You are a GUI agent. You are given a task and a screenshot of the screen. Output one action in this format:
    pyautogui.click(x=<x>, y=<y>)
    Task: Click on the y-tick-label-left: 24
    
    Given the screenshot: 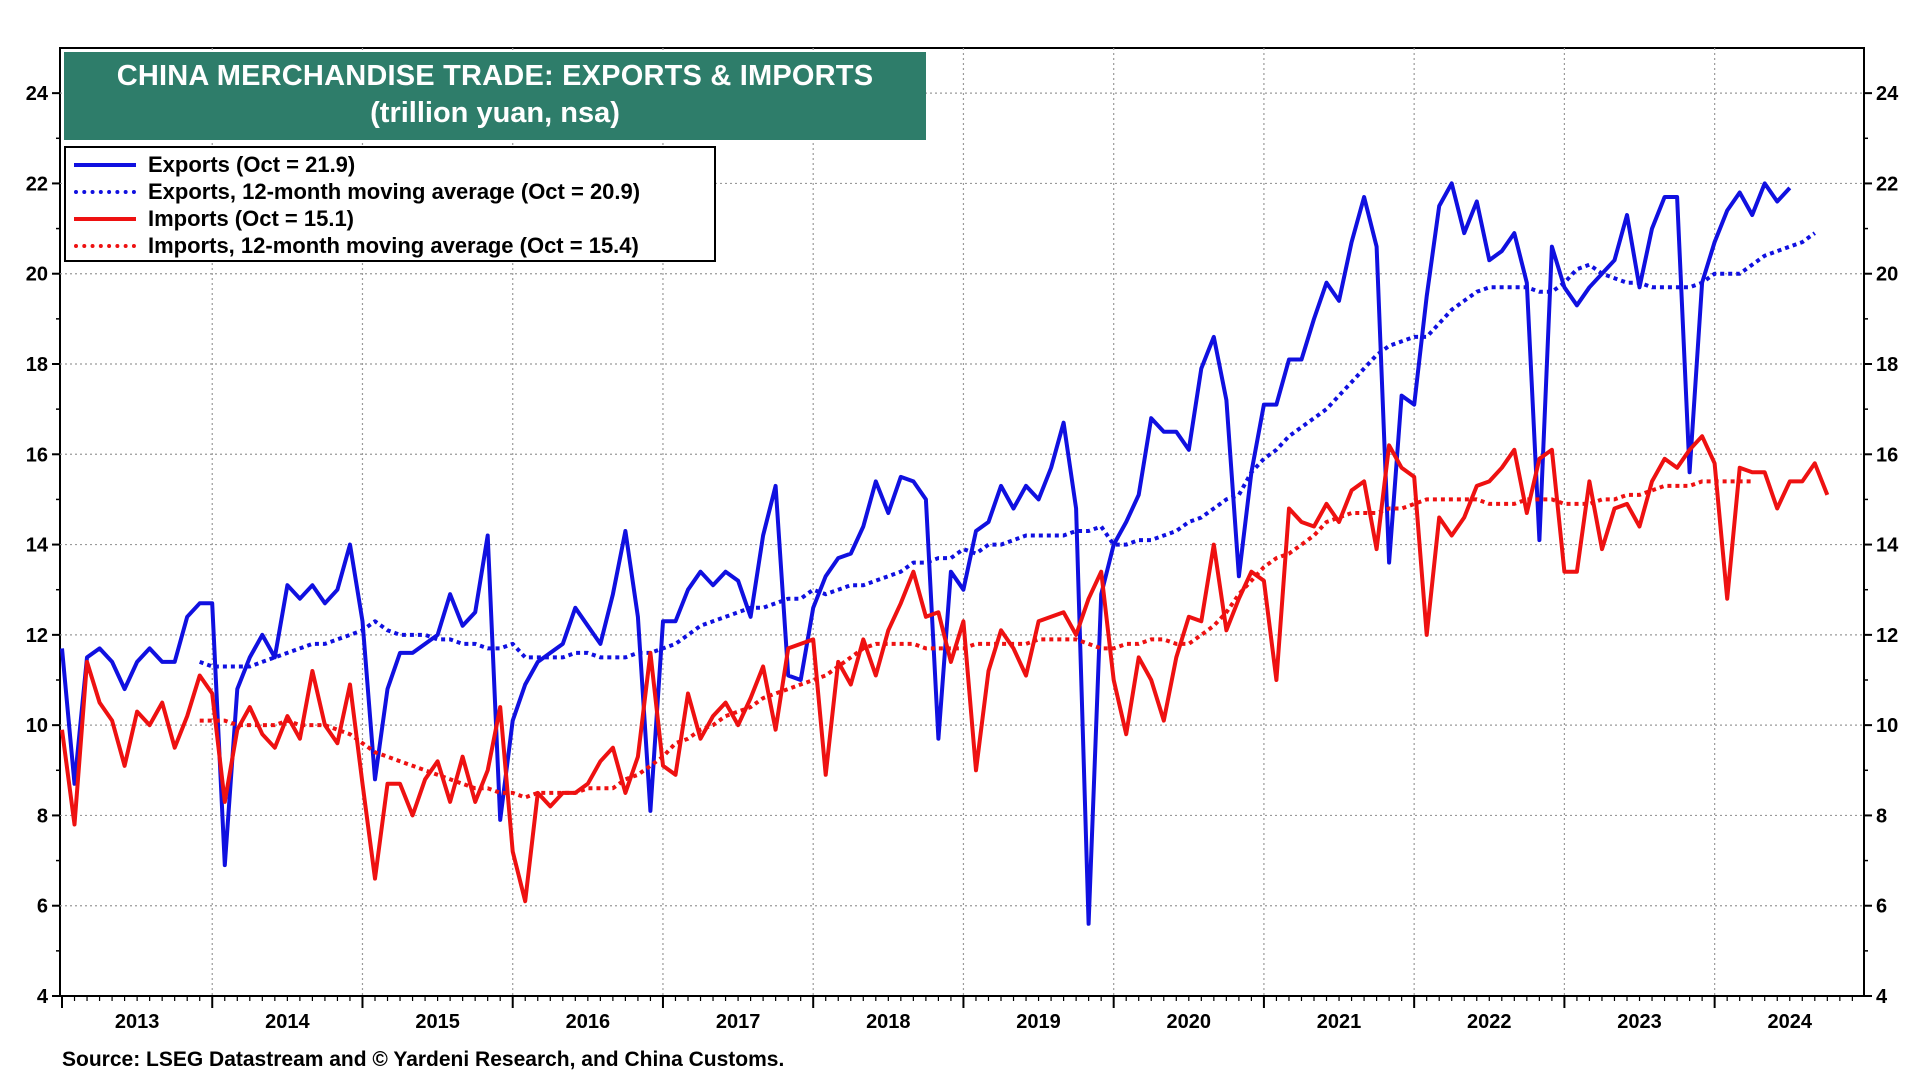 What is the action you would take?
    pyautogui.click(x=37, y=94)
    